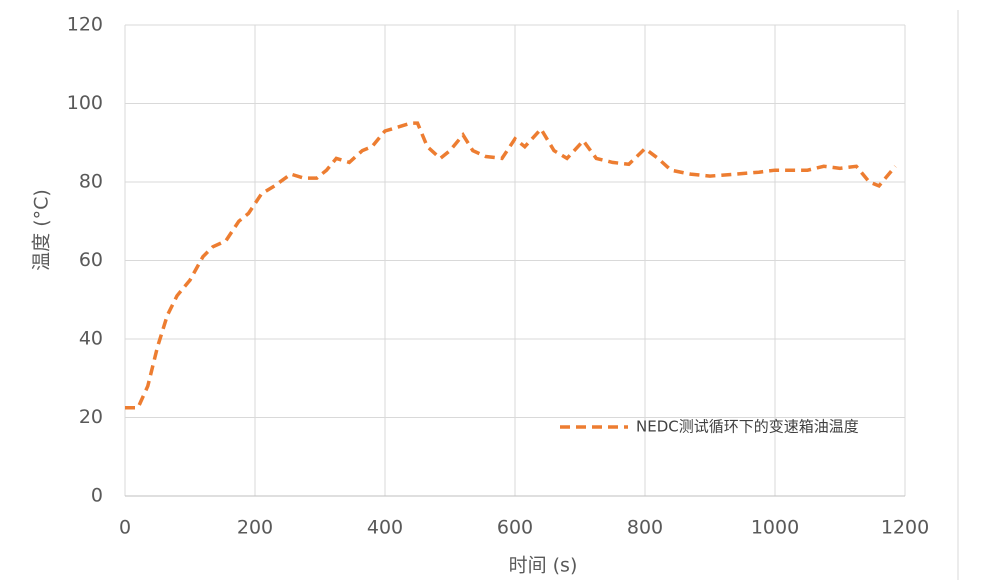 This screenshot has height=586, width=1000. Describe the element at coordinates (775, 528) in the screenshot. I see `x-tick-label: 1000` at that location.